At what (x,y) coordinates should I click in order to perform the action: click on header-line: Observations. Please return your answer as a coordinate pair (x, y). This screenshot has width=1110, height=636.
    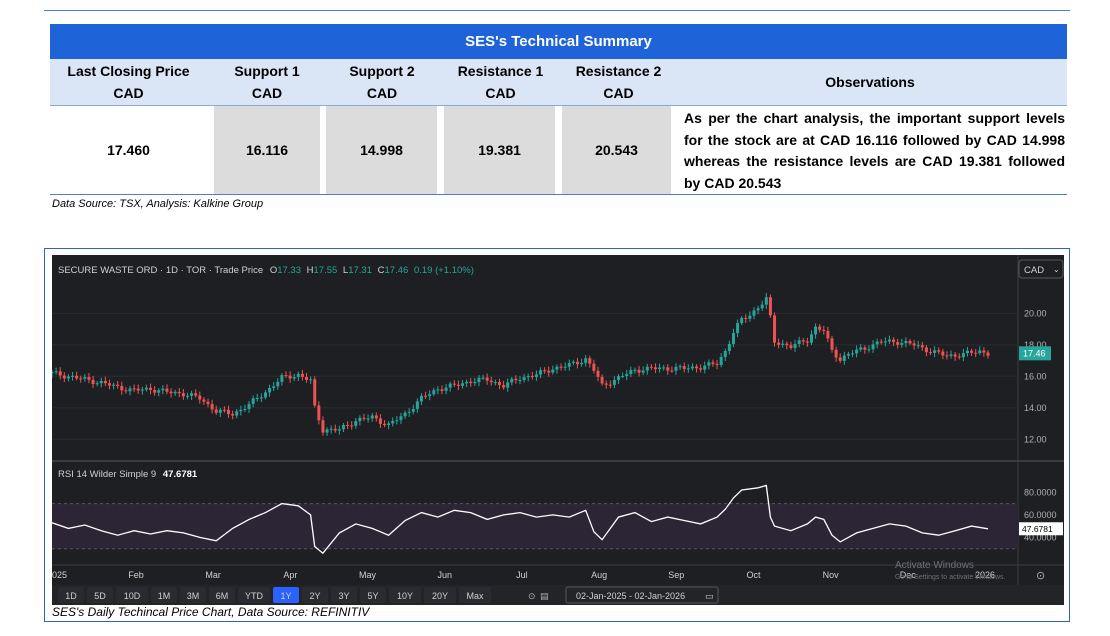
    Looking at the image, I should click on (870, 82).